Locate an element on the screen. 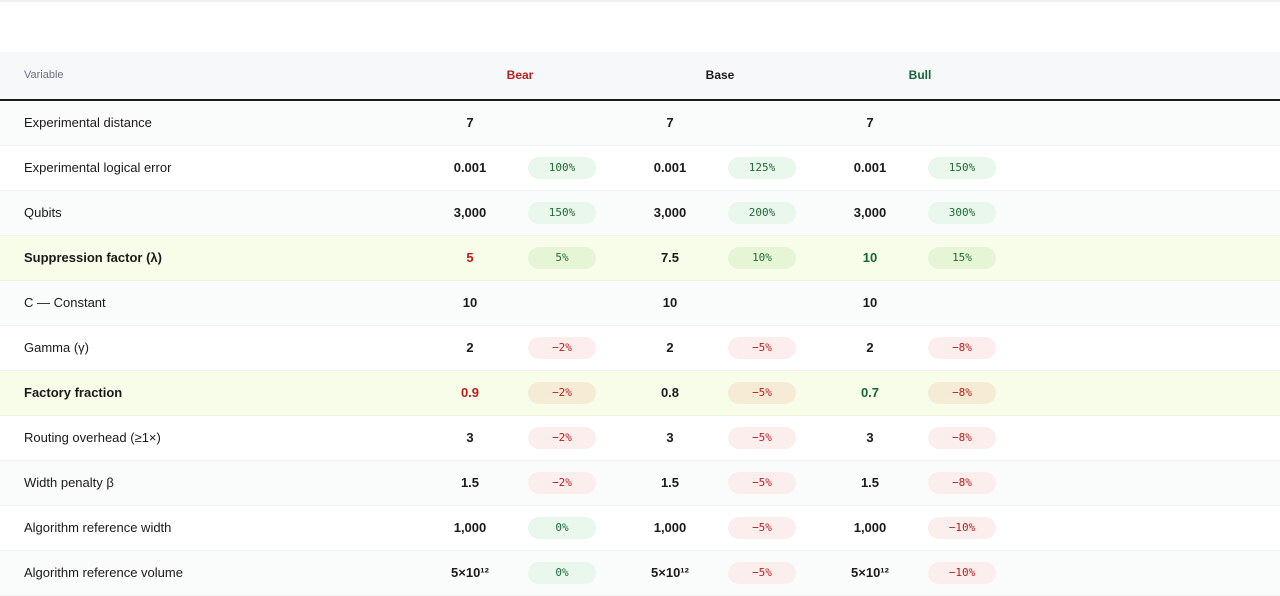 The height and width of the screenshot is (596, 1280). base-value: 7 is located at coordinates (670, 122).